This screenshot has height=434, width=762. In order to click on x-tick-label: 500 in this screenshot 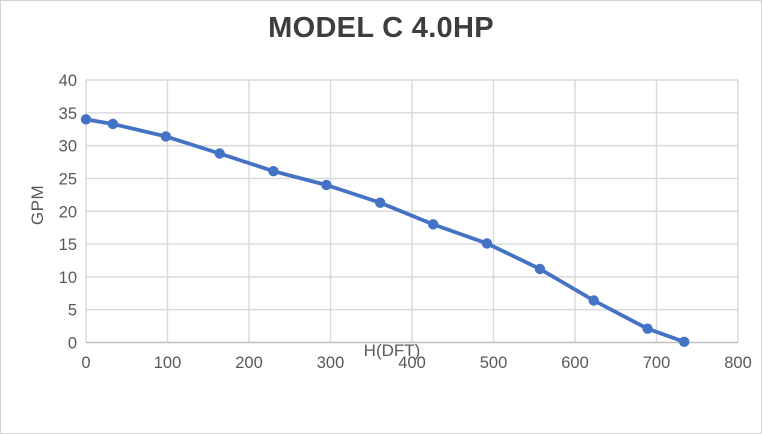, I will do `click(494, 363)`.